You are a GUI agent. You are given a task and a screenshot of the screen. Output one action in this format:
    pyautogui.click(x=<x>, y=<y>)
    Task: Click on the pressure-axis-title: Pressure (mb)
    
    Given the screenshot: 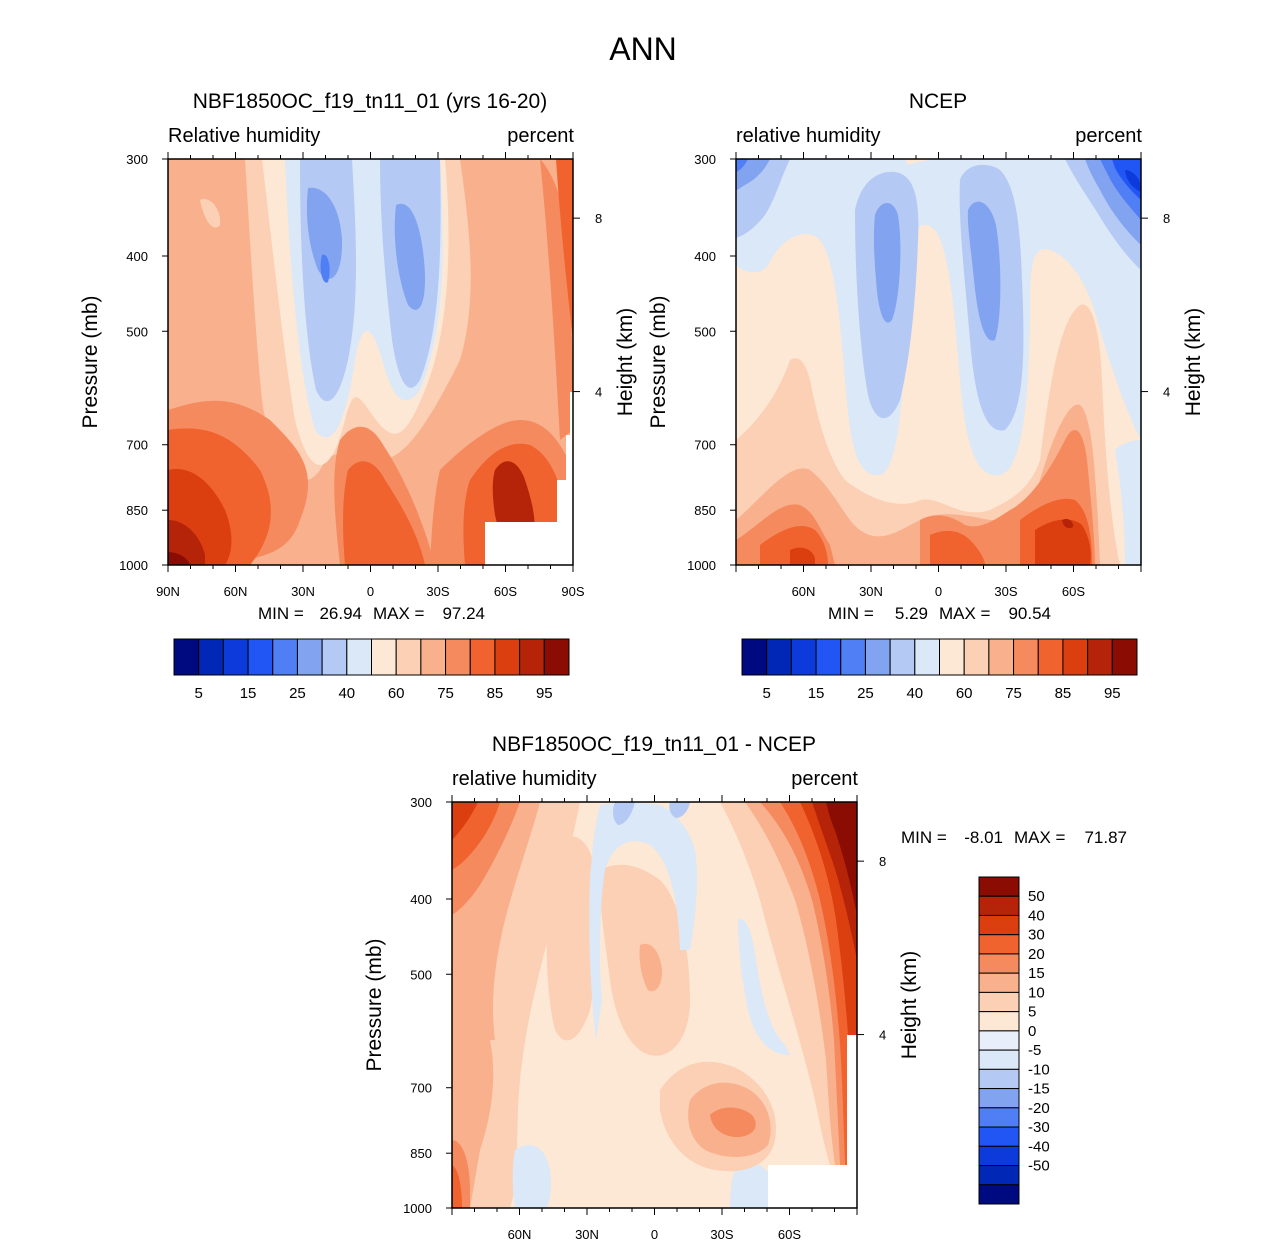 What is the action you would take?
    pyautogui.click(x=658, y=361)
    